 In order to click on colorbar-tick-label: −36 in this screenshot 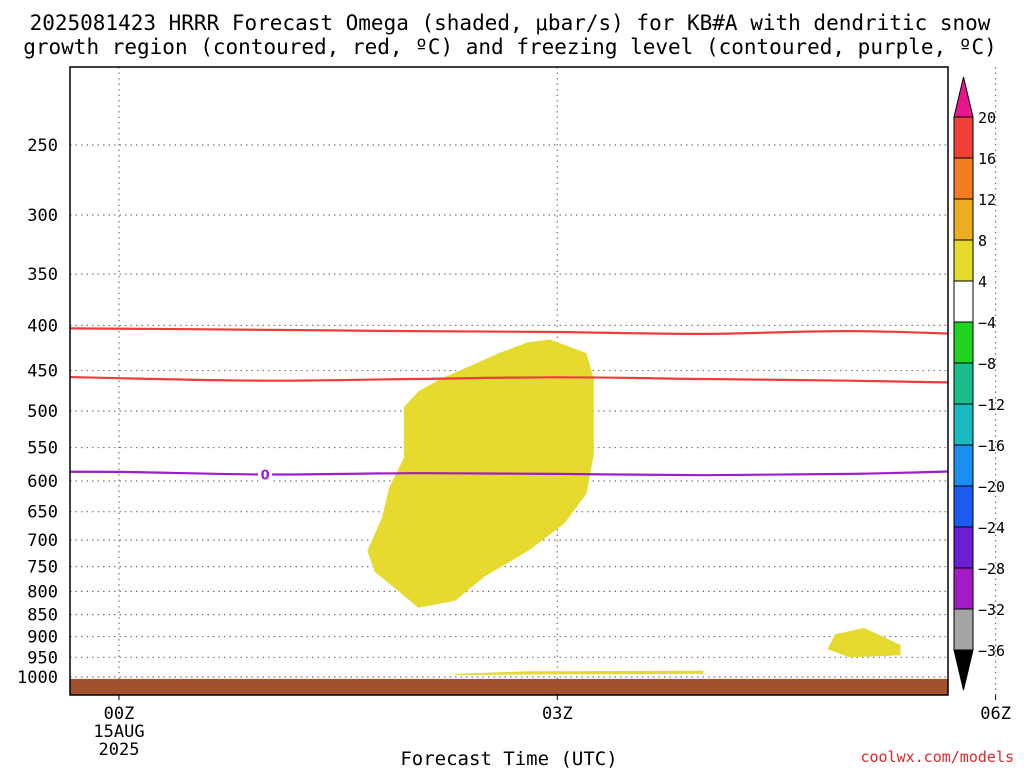, I will do `click(991, 651)`.